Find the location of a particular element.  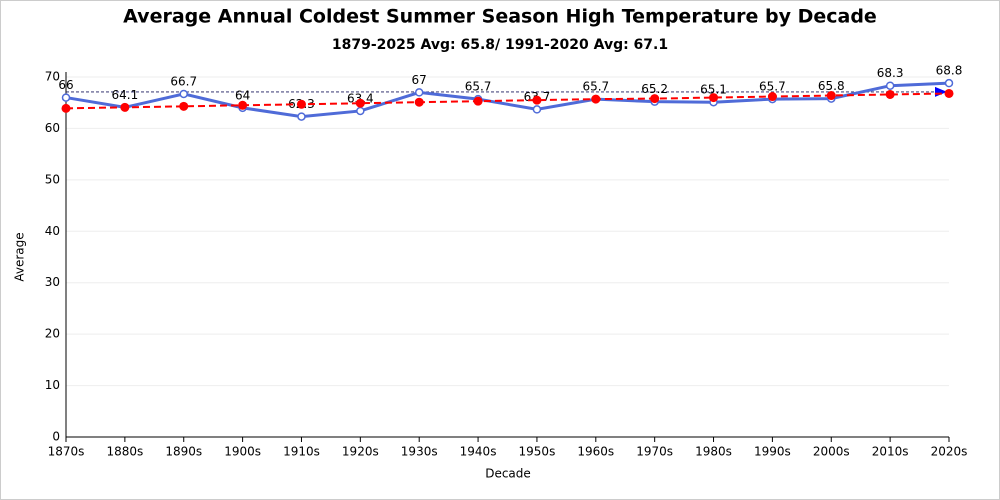

y-tick-label: 10 is located at coordinates (52, 385).